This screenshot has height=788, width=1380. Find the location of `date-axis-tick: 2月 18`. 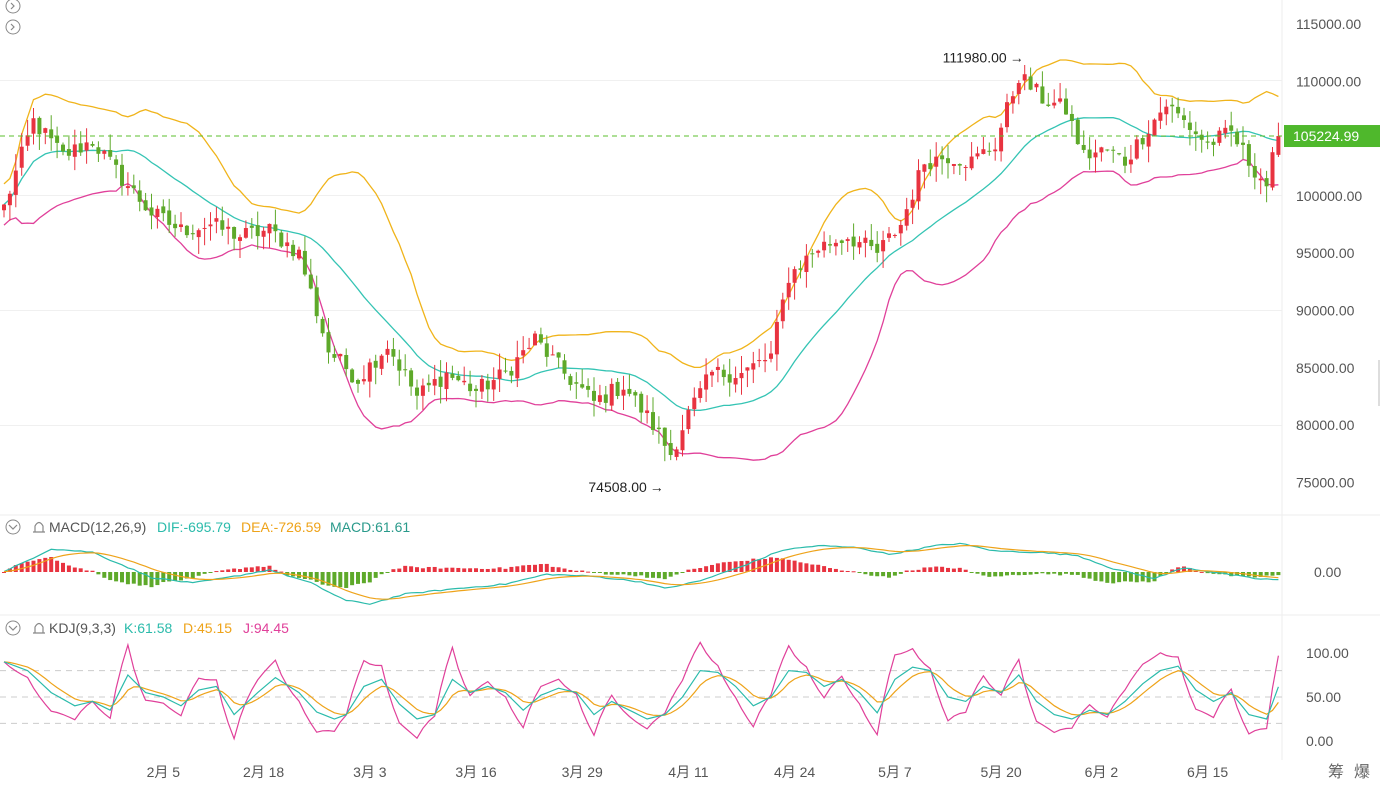

date-axis-tick: 2月 18 is located at coordinates (263, 772).